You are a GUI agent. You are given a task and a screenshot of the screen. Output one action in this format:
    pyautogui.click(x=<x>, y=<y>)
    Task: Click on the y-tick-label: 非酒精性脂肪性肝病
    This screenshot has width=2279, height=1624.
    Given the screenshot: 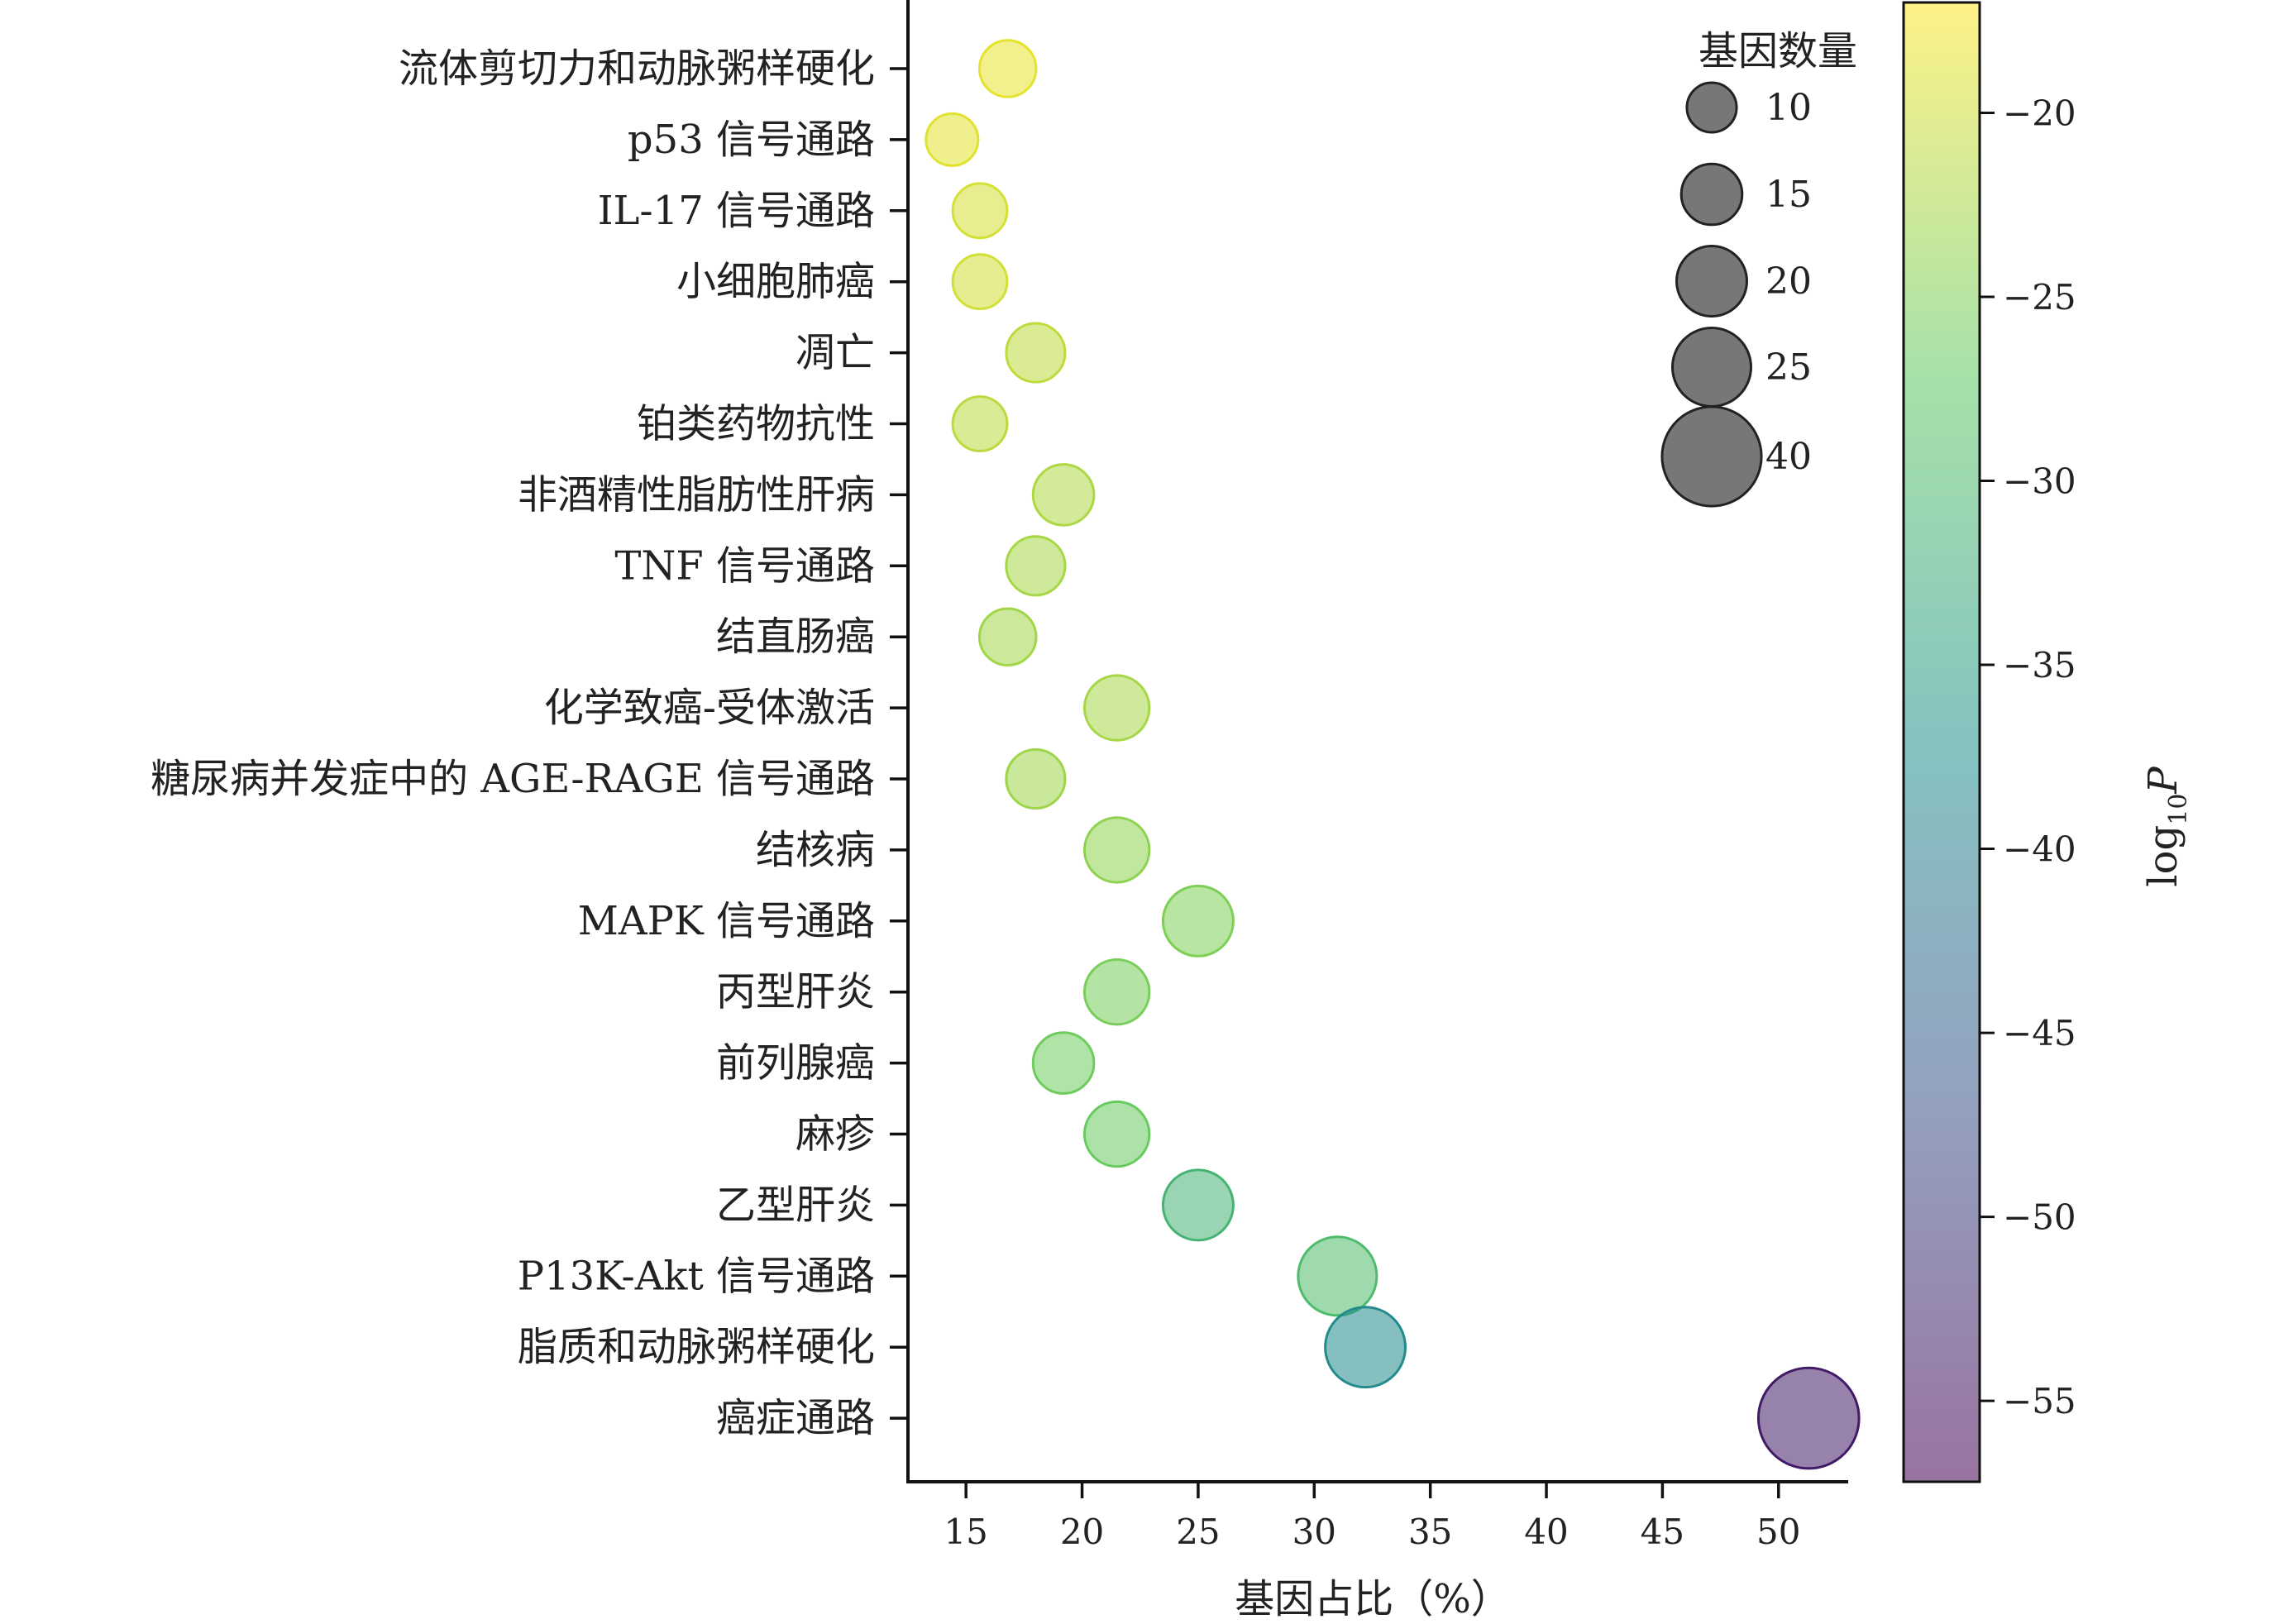 What is the action you would take?
    pyautogui.click(x=696, y=495)
    